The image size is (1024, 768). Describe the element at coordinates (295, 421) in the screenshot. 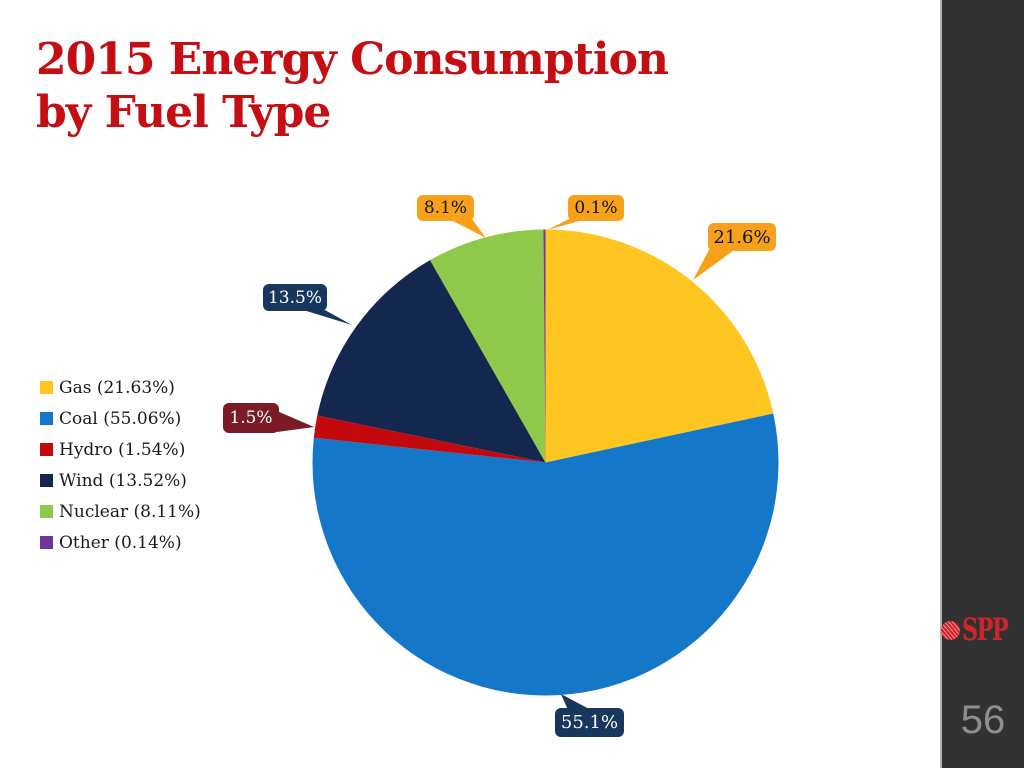

I see `callout-tail-hydro` at that location.